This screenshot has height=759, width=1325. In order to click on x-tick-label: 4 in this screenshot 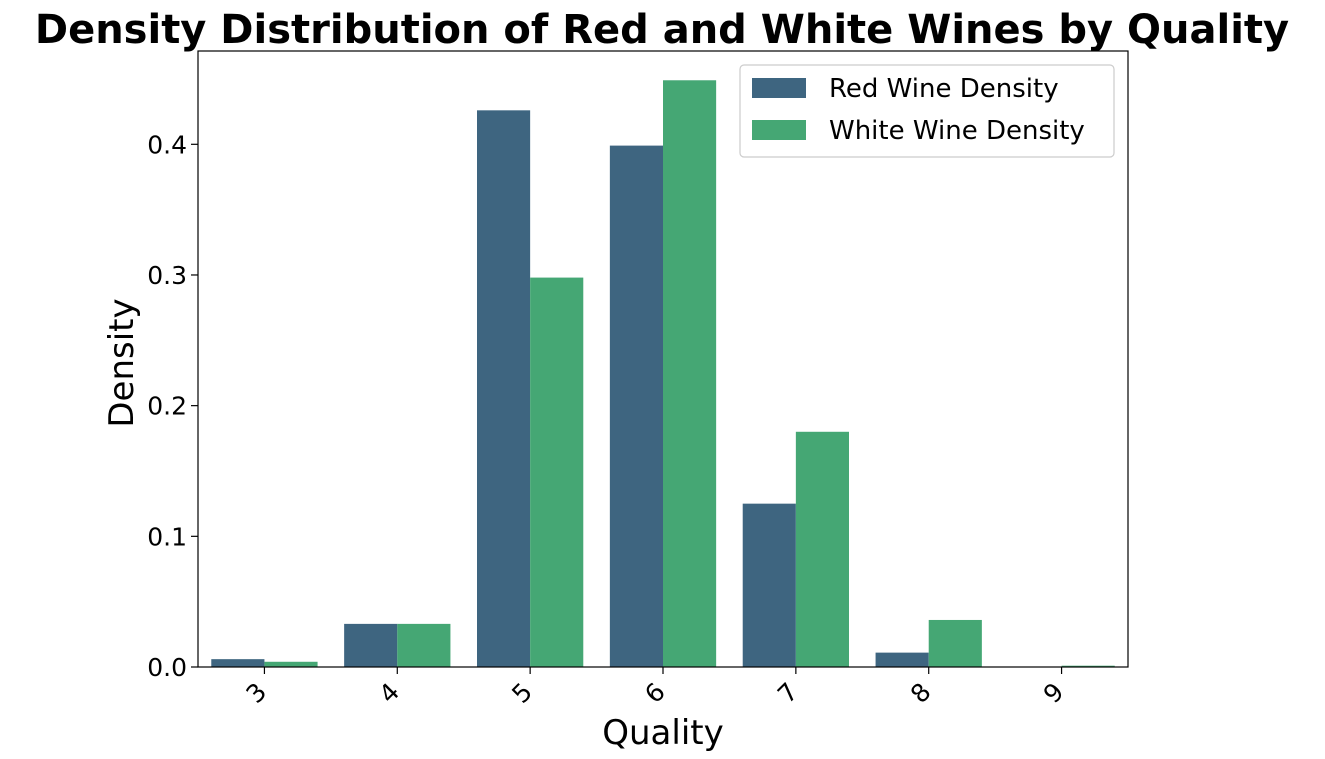, I will do `click(389, 693)`.